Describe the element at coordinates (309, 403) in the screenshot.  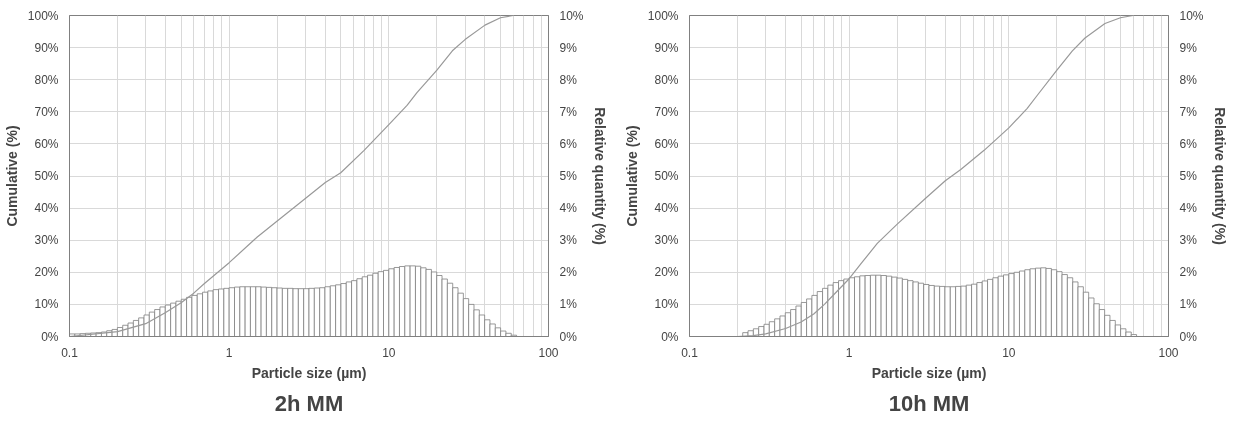
I see `text: 2h MM` at that location.